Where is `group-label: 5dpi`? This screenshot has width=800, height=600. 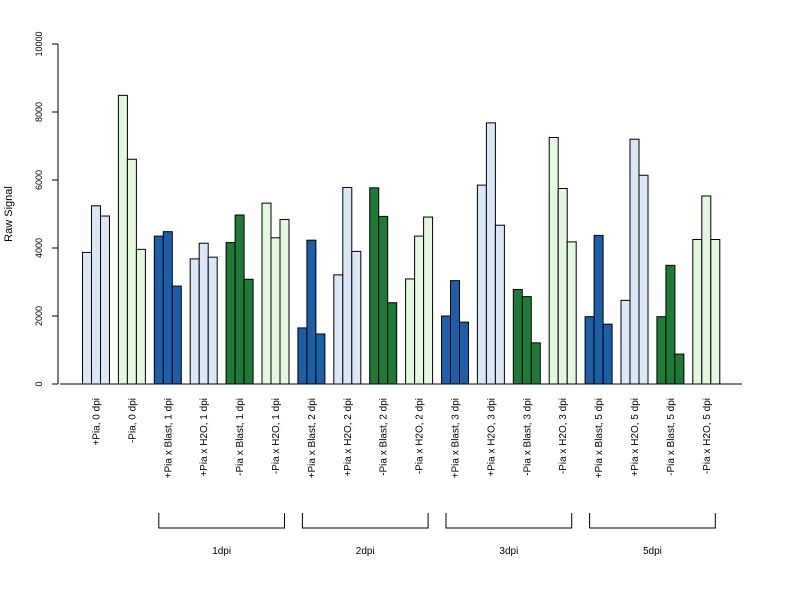 group-label: 5dpi is located at coordinates (652, 551).